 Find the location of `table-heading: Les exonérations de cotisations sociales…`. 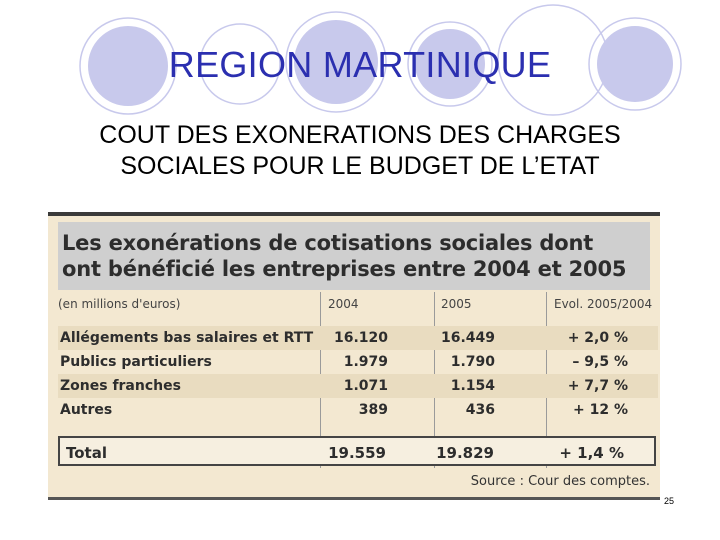

table-heading: Les exonérations de cotisations sociales… is located at coordinates (354, 256).